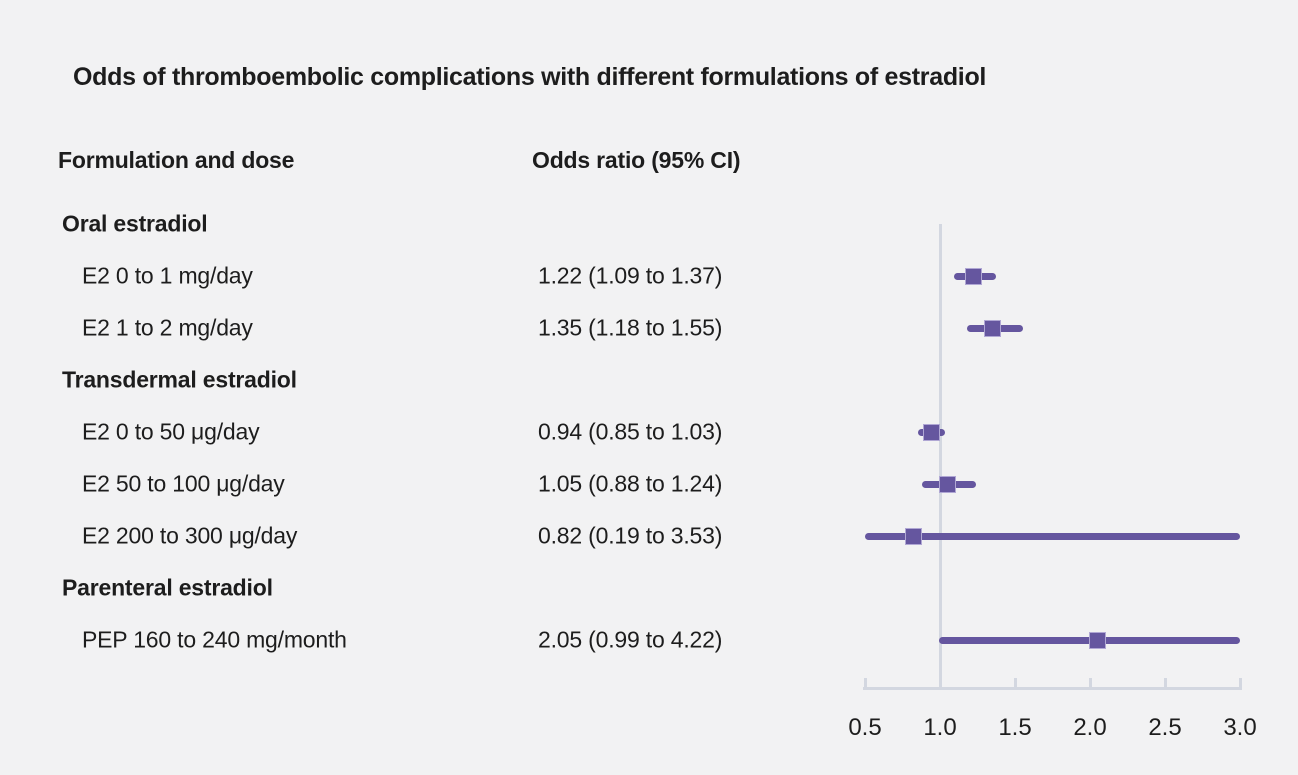 This screenshot has height=775, width=1298. Describe the element at coordinates (167, 587) in the screenshot. I see `group-label: Parenteral estradiol` at that location.